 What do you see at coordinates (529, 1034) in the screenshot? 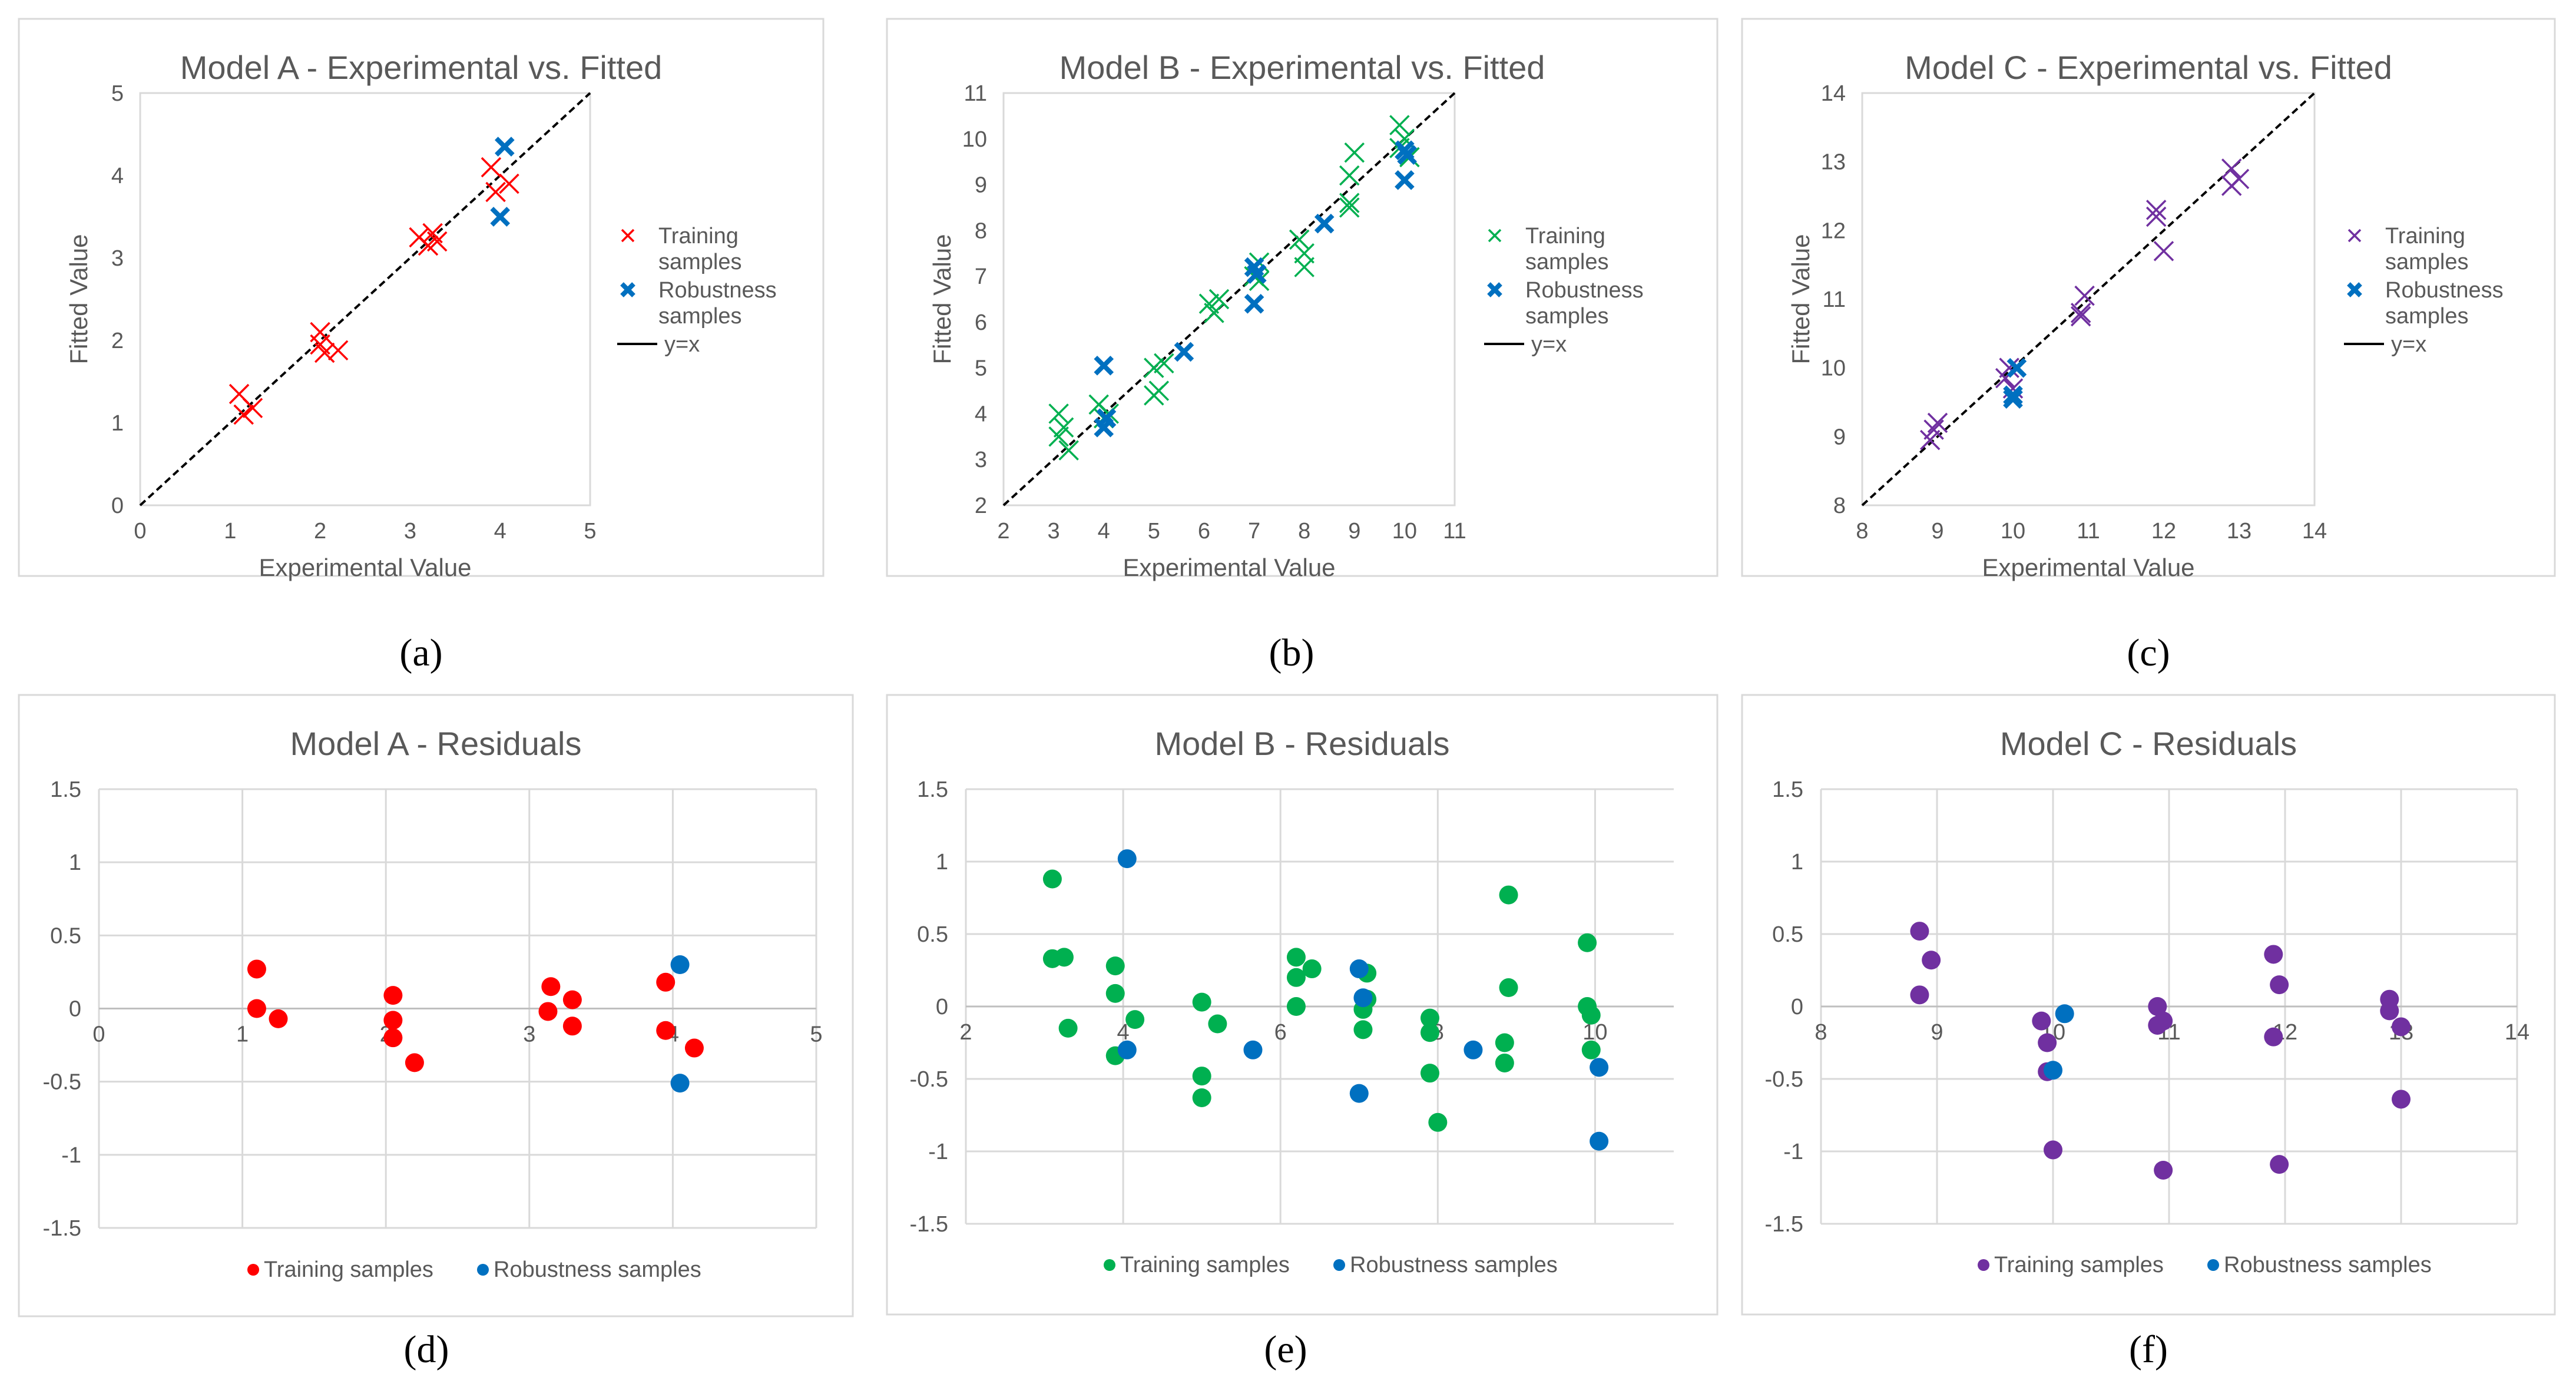
I see `x-tick-label: 3` at bounding box center [529, 1034].